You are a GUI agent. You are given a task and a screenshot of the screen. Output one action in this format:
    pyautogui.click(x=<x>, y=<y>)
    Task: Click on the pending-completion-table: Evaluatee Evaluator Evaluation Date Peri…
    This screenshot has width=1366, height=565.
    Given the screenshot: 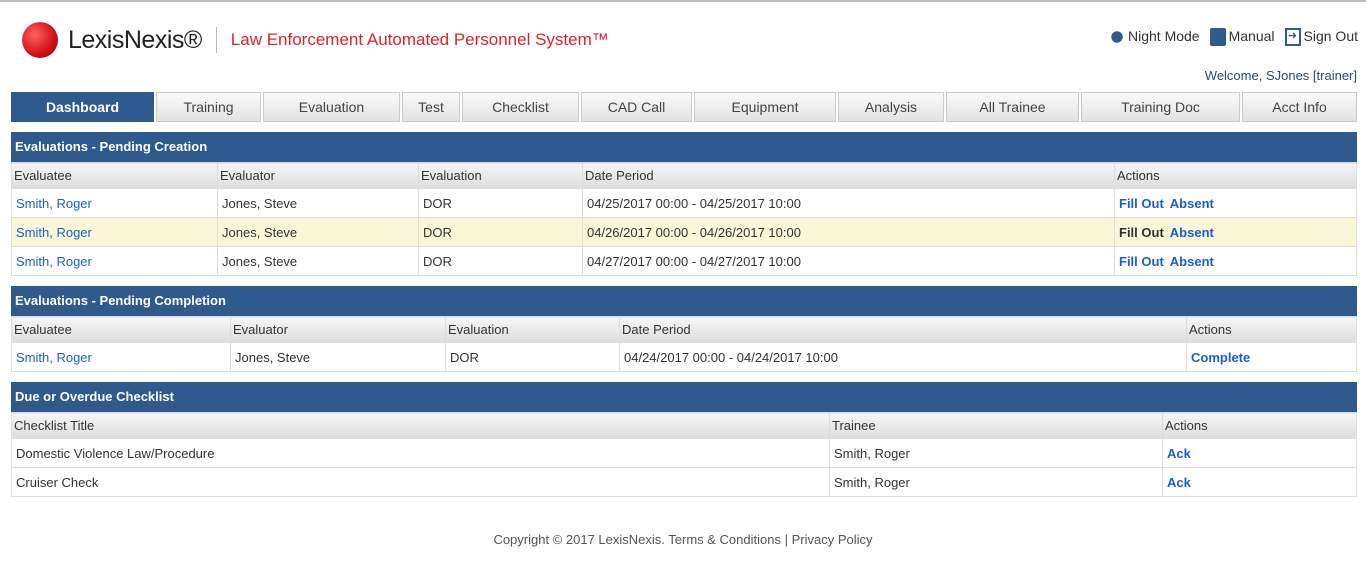 What is the action you would take?
    pyautogui.click(x=684, y=344)
    